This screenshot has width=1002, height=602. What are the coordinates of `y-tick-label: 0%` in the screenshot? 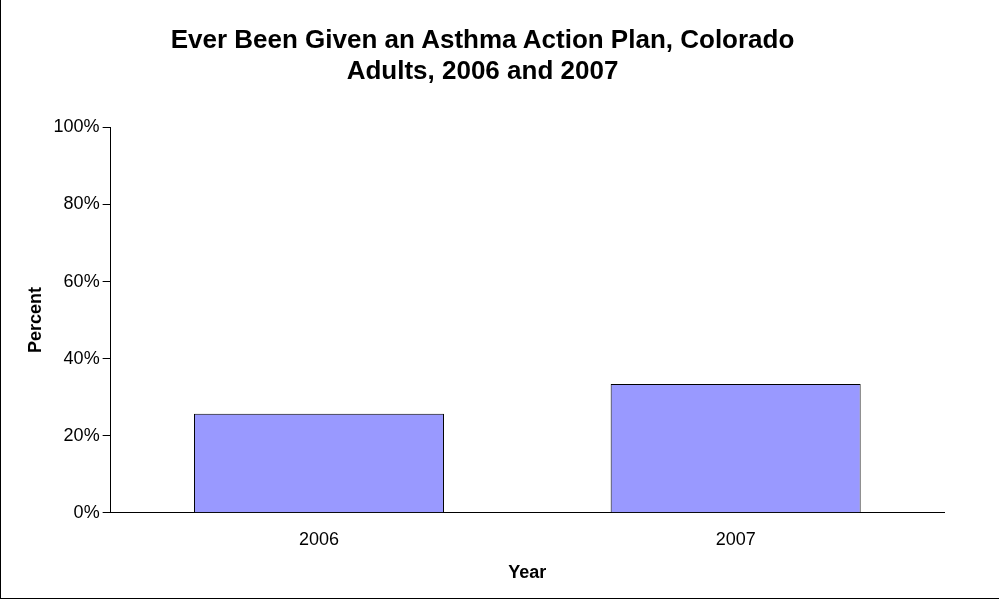 It's located at (86, 511).